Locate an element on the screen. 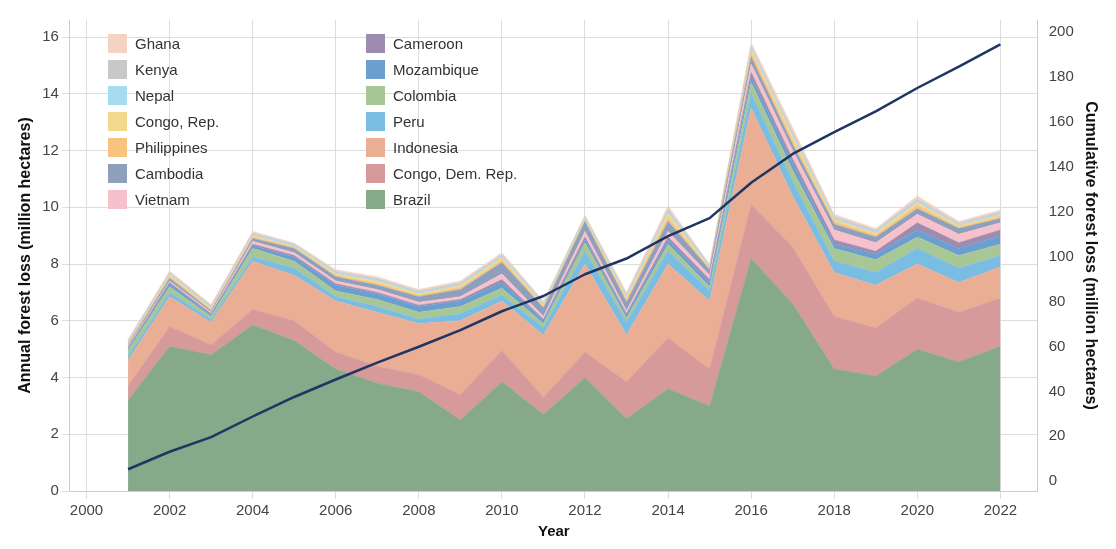  x-tick-label: 2010 is located at coordinates (502, 510).